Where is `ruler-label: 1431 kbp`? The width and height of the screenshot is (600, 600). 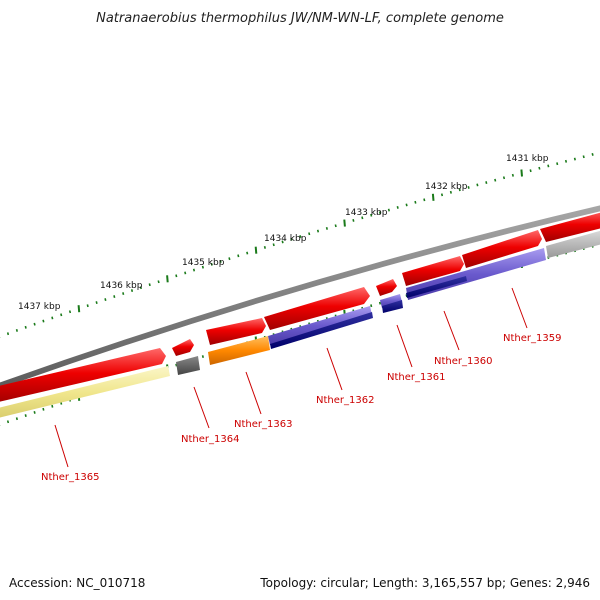 ruler-label: 1431 kbp is located at coordinates (527, 159).